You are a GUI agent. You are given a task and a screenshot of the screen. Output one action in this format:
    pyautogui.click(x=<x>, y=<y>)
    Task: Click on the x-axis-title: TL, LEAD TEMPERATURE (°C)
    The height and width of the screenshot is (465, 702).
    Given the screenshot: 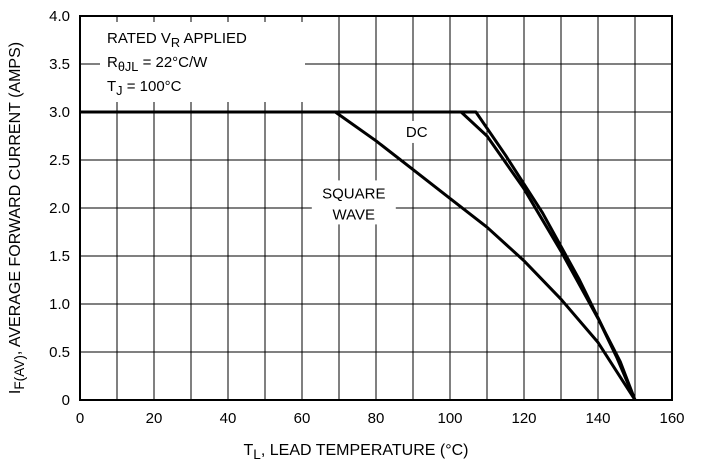 What is the action you would take?
    pyautogui.click(x=356, y=452)
    